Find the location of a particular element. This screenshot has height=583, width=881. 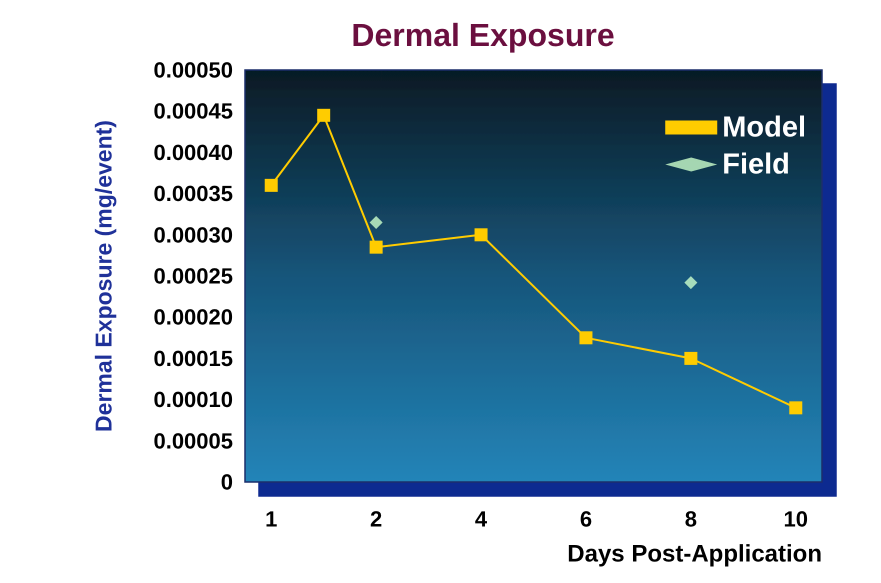

y-tick-label: 0 is located at coordinates (226, 482).